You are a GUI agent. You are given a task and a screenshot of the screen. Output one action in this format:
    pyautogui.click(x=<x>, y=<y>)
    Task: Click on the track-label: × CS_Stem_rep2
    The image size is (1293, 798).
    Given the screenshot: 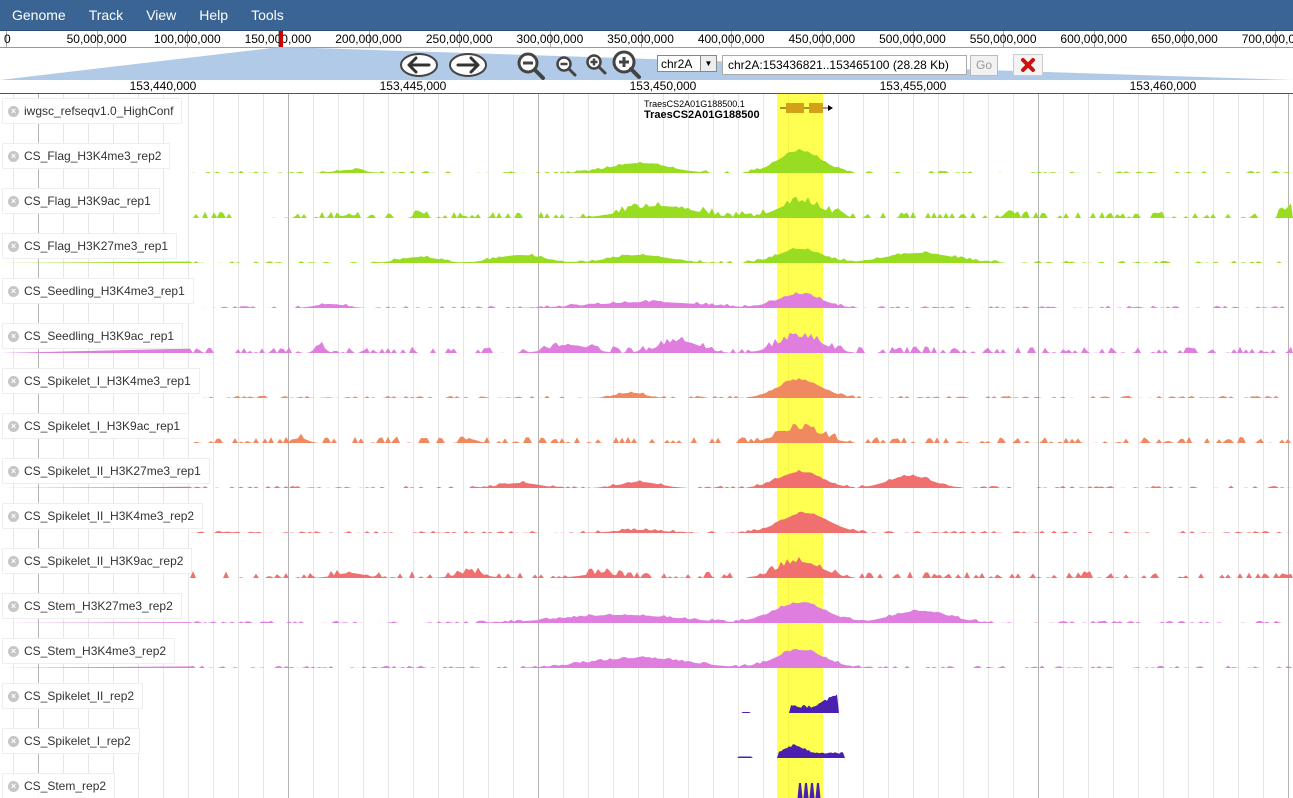 What is the action you would take?
    pyautogui.click(x=59, y=785)
    